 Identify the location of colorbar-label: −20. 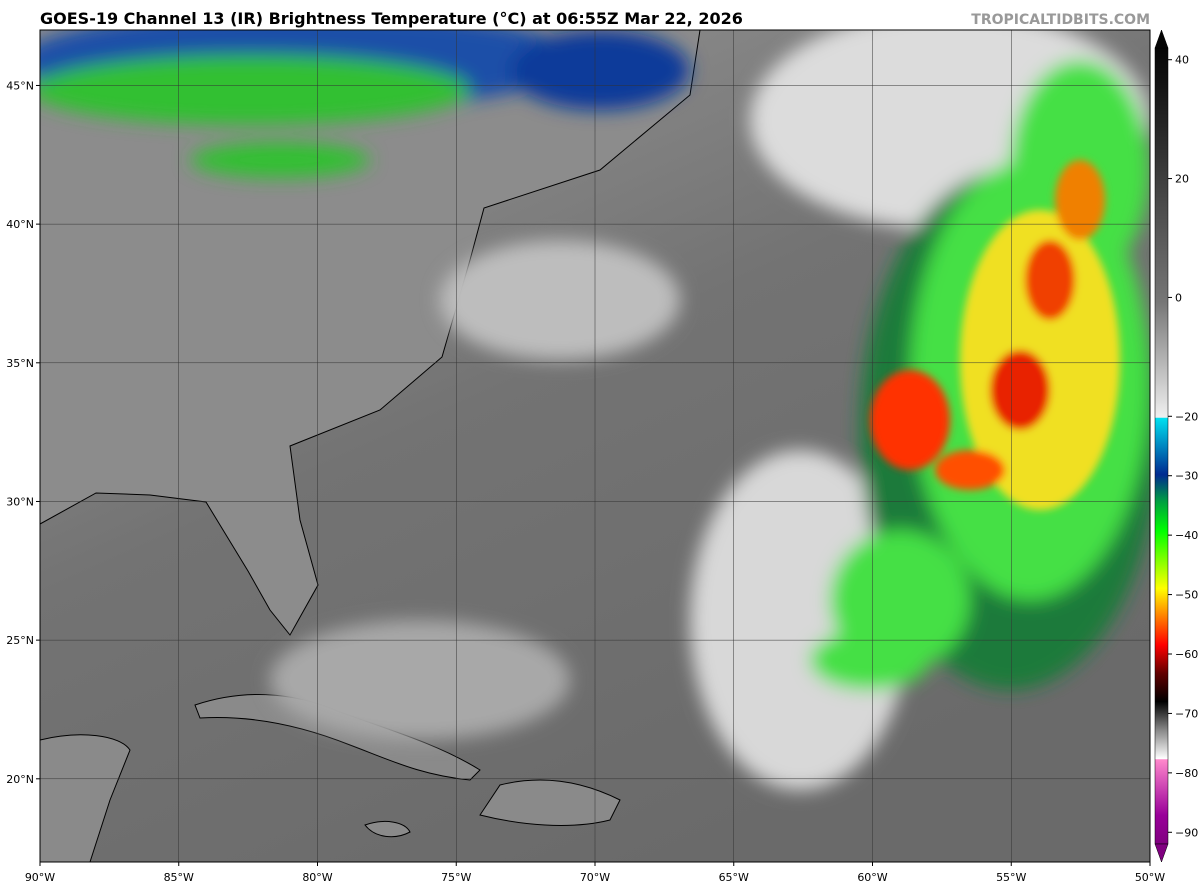
(1186, 416).